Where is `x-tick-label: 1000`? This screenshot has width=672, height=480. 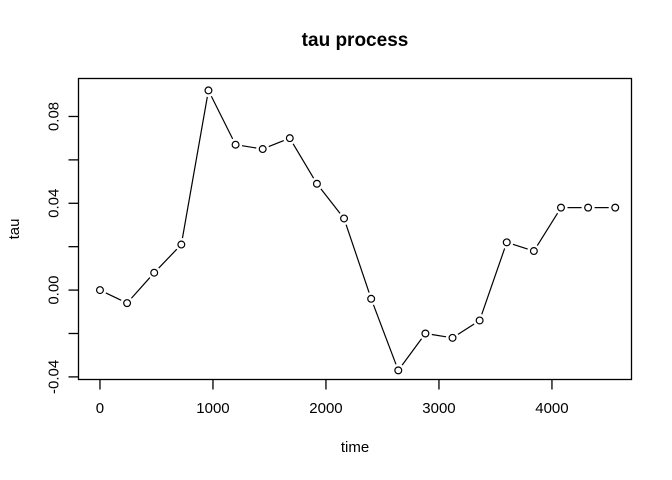
x-tick-label: 1000 is located at coordinates (212, 408).